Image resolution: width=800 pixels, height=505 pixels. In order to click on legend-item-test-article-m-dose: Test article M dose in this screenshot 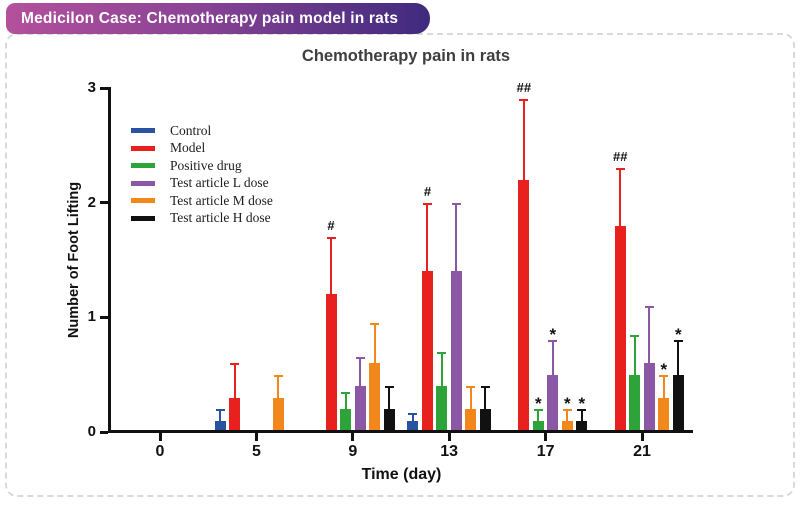, I will do `click(202, 201)`.